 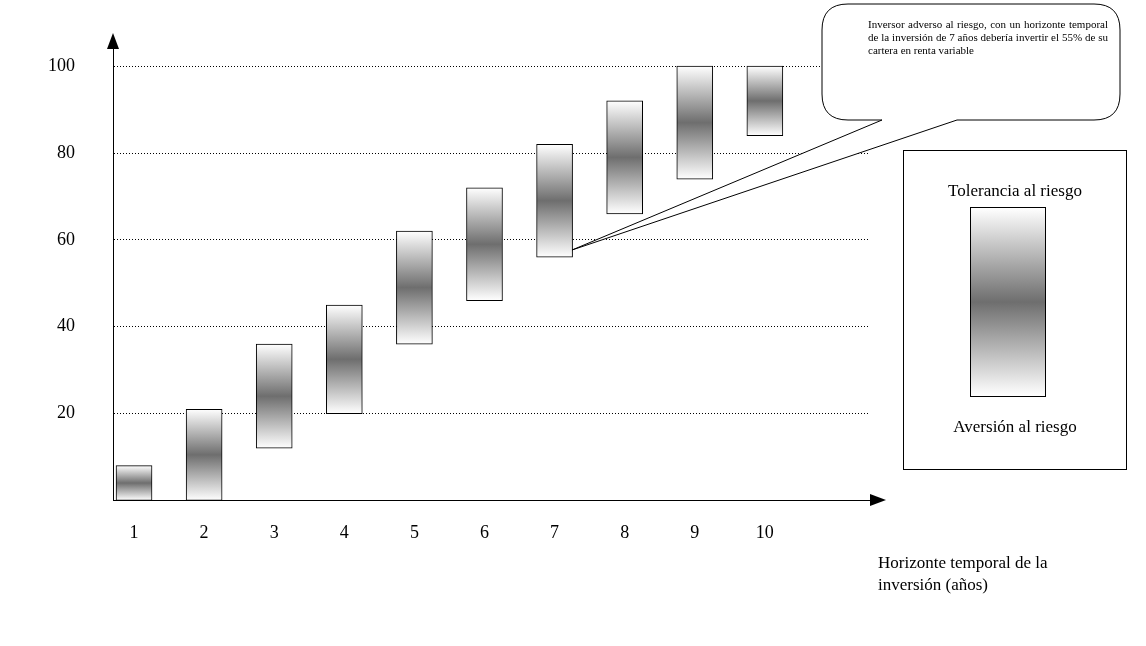 What do you see at coordinates (66, 238) in the screenshot?
I see `y-tick-label: 60` at bounding box center [66, 238].